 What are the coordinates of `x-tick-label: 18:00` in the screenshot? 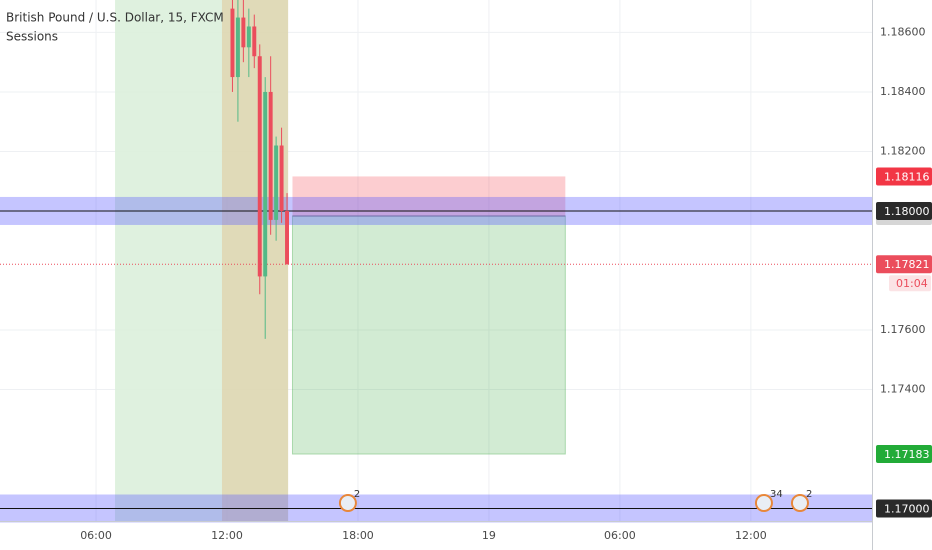 It's located at (358, 535).